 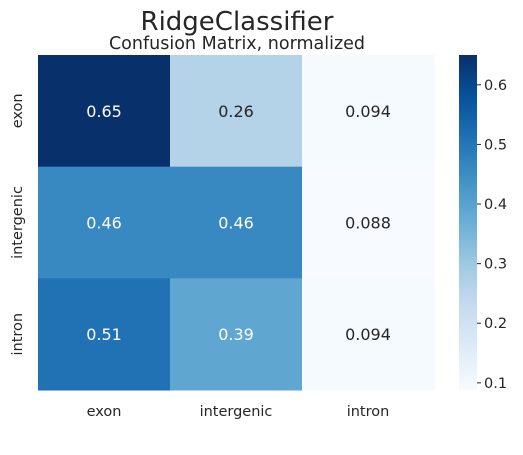 I want to click on x-tick-labels: exon intergenic intron, so click(x=238, y=412).